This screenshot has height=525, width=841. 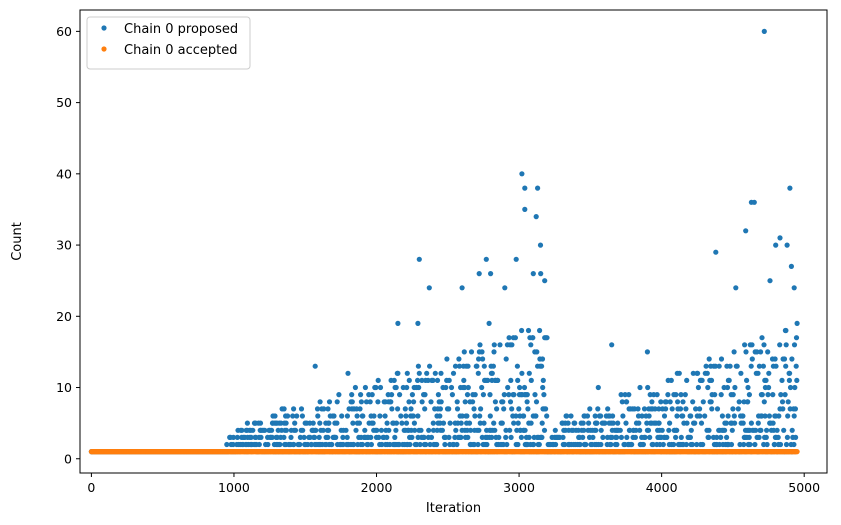 I want to click on x-axis-ticks: 0 1000 2000 3000 4000 5000, so click(x=453, y=484).